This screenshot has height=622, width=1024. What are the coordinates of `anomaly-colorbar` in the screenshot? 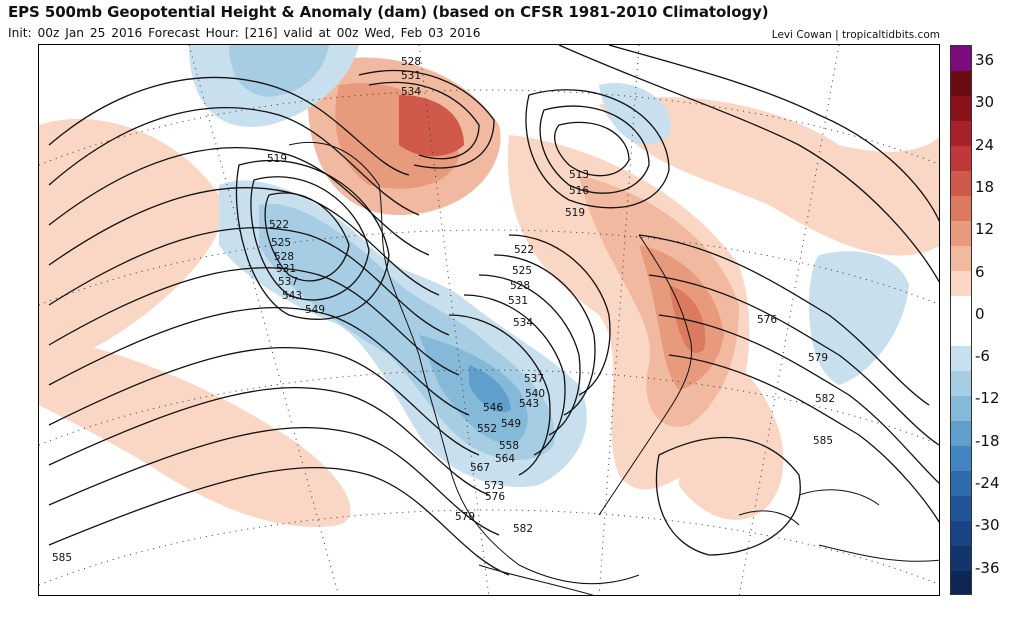 It's located at (961, 320).